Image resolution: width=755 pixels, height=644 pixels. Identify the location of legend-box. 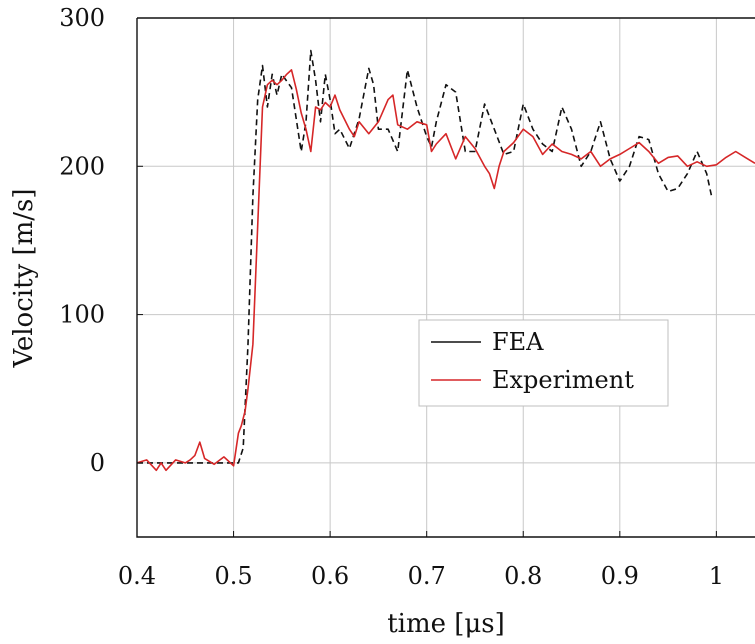
(543, 363).